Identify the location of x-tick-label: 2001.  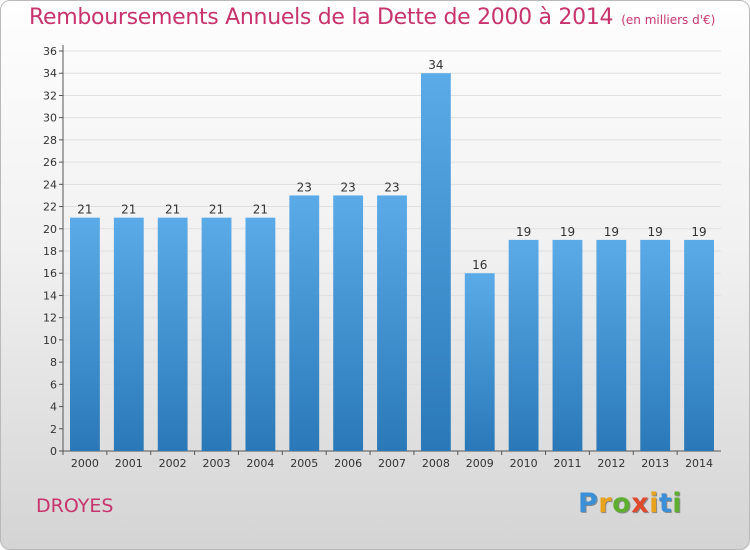
(129, 463).